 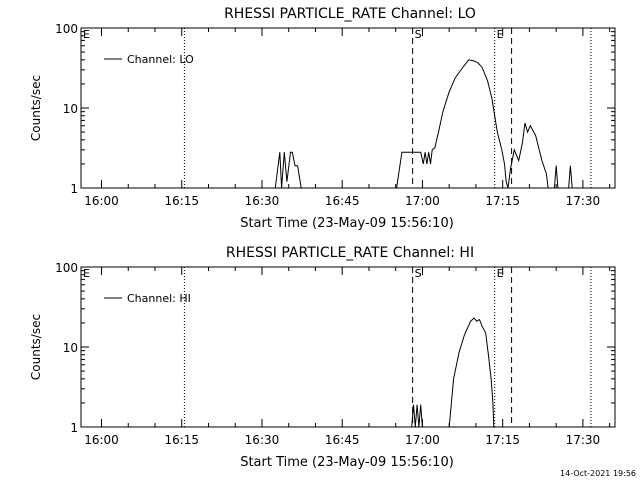 I want to click on legend-label: Channel: HI, so click(x=159, y=298).